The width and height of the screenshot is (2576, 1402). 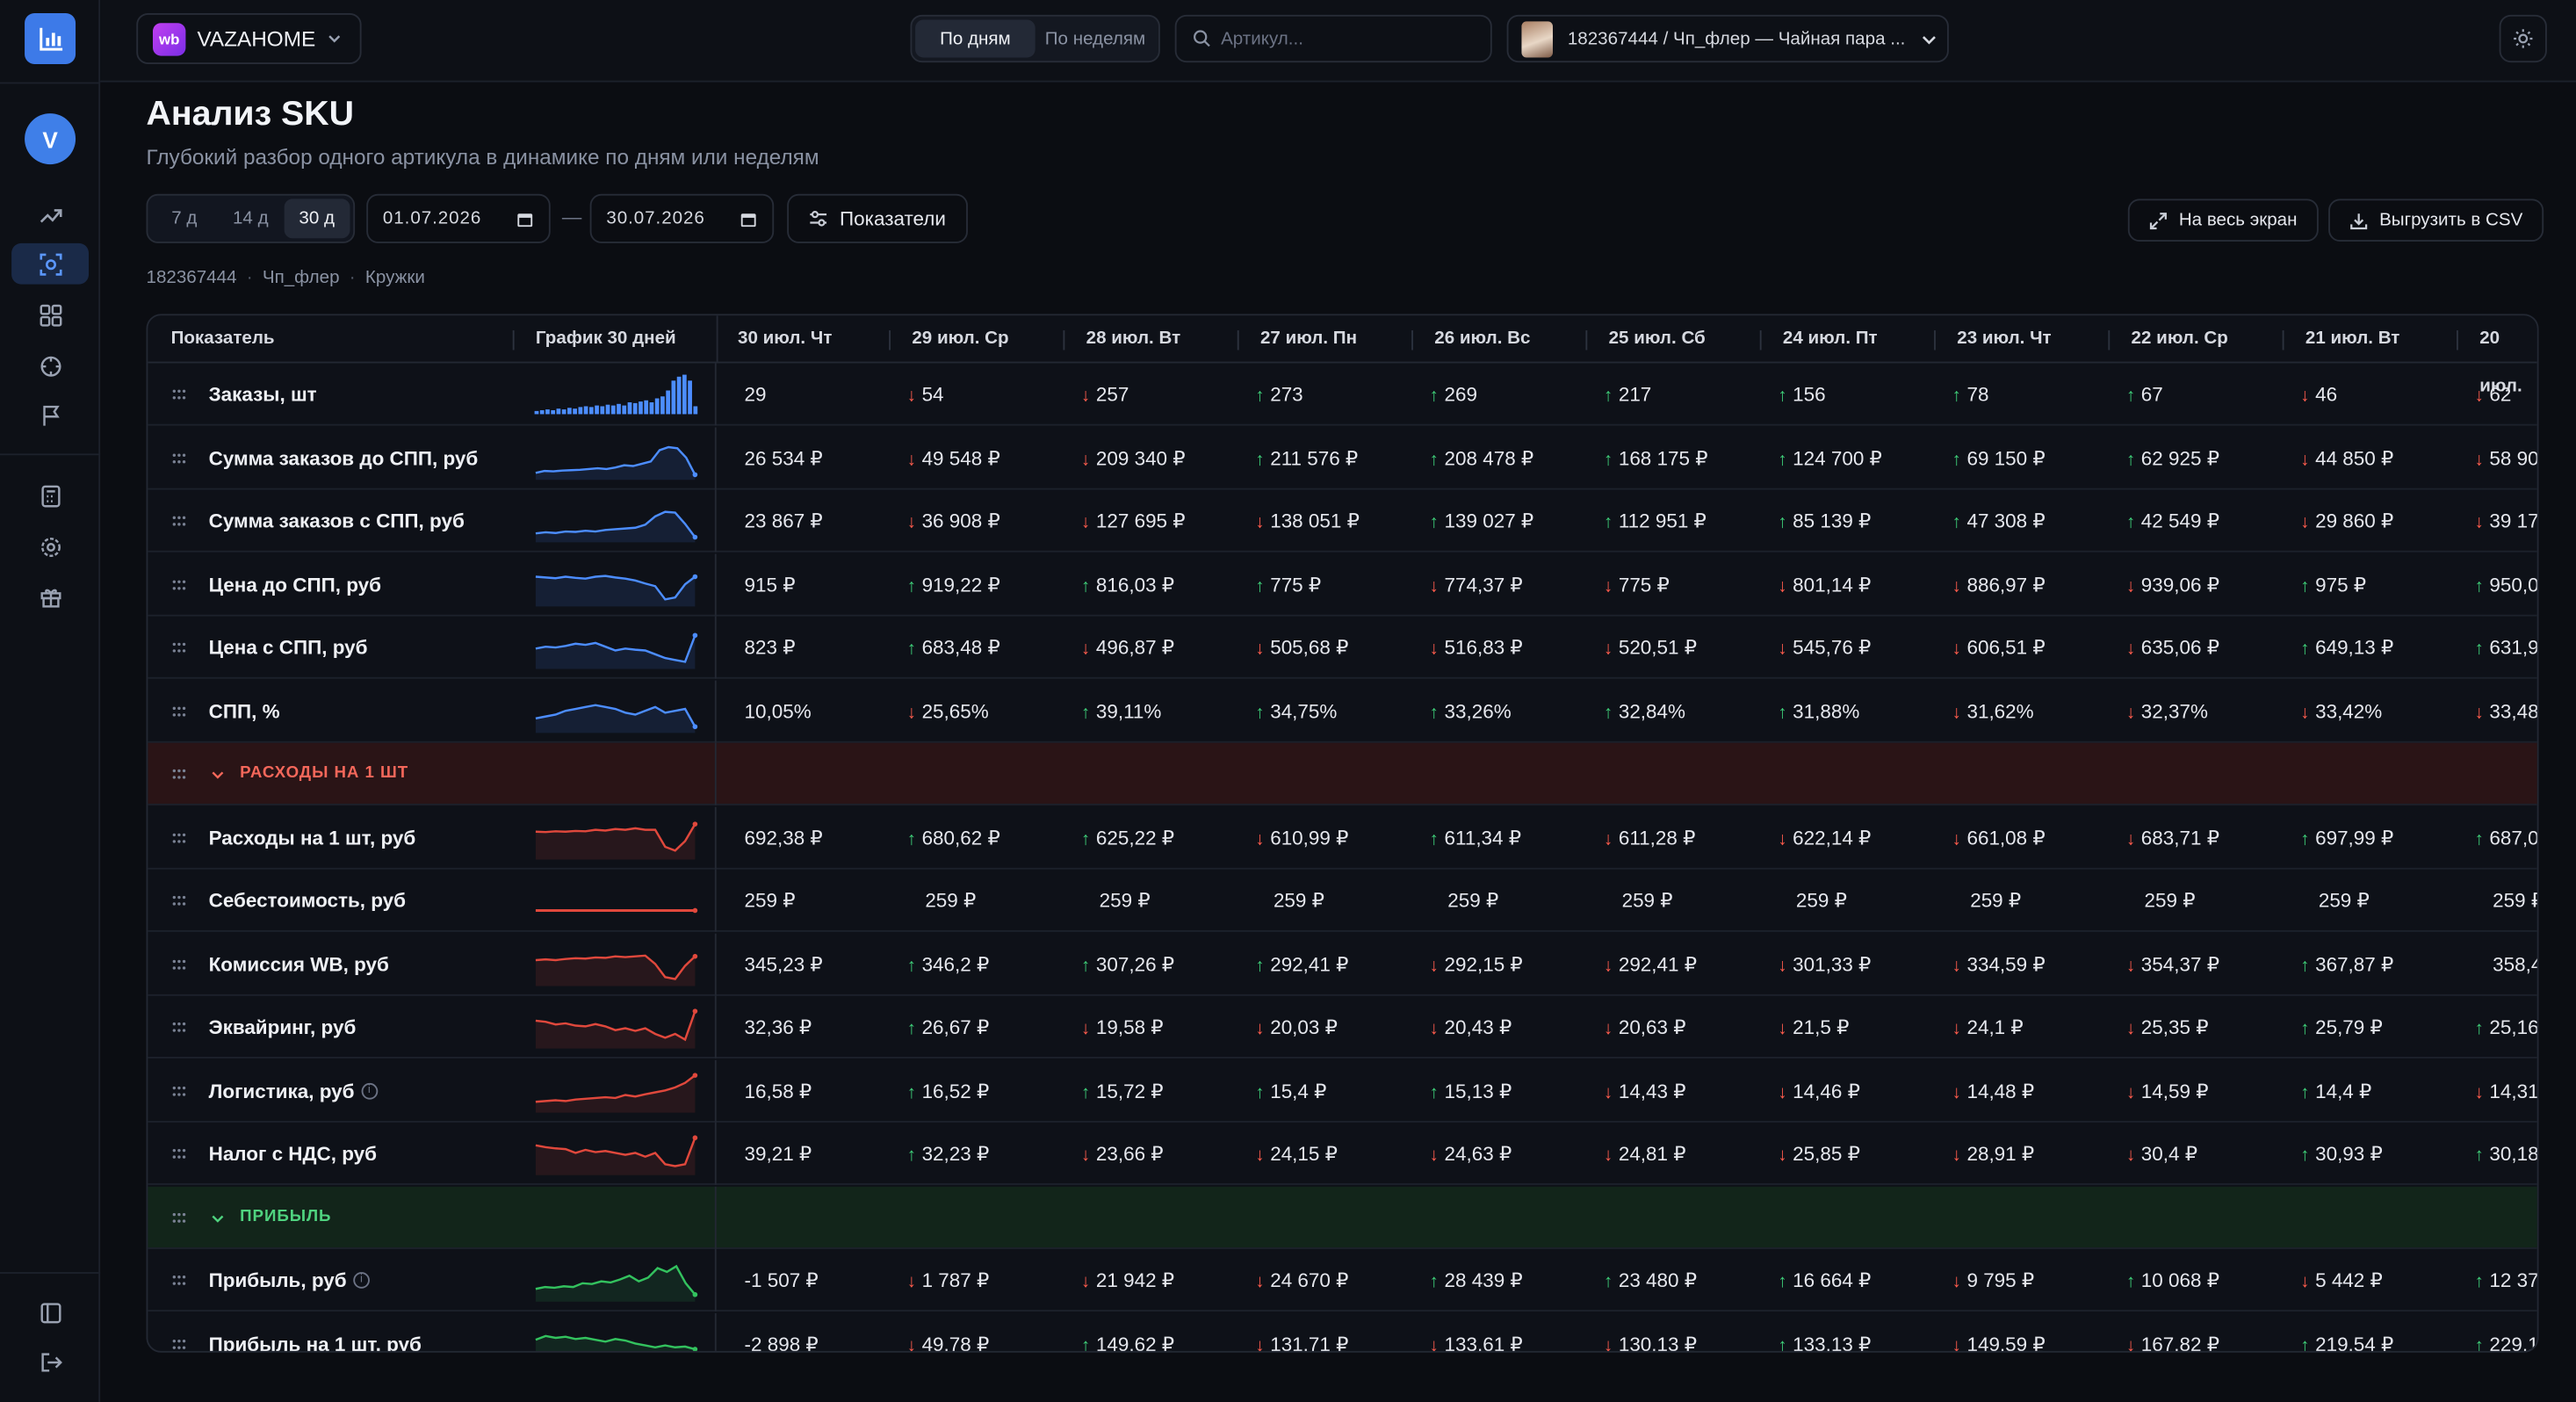 I want to click on cell-value: 10,05%, so click(x=778, y=711).